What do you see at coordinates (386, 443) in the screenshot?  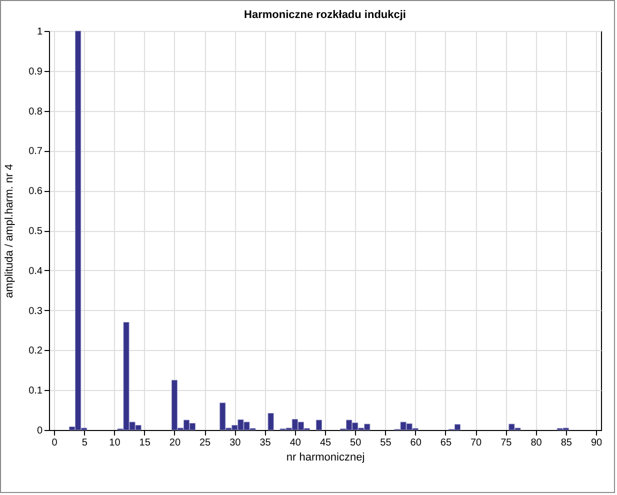 I see `x-tick-label: 55` at bounding box center [386, 443].